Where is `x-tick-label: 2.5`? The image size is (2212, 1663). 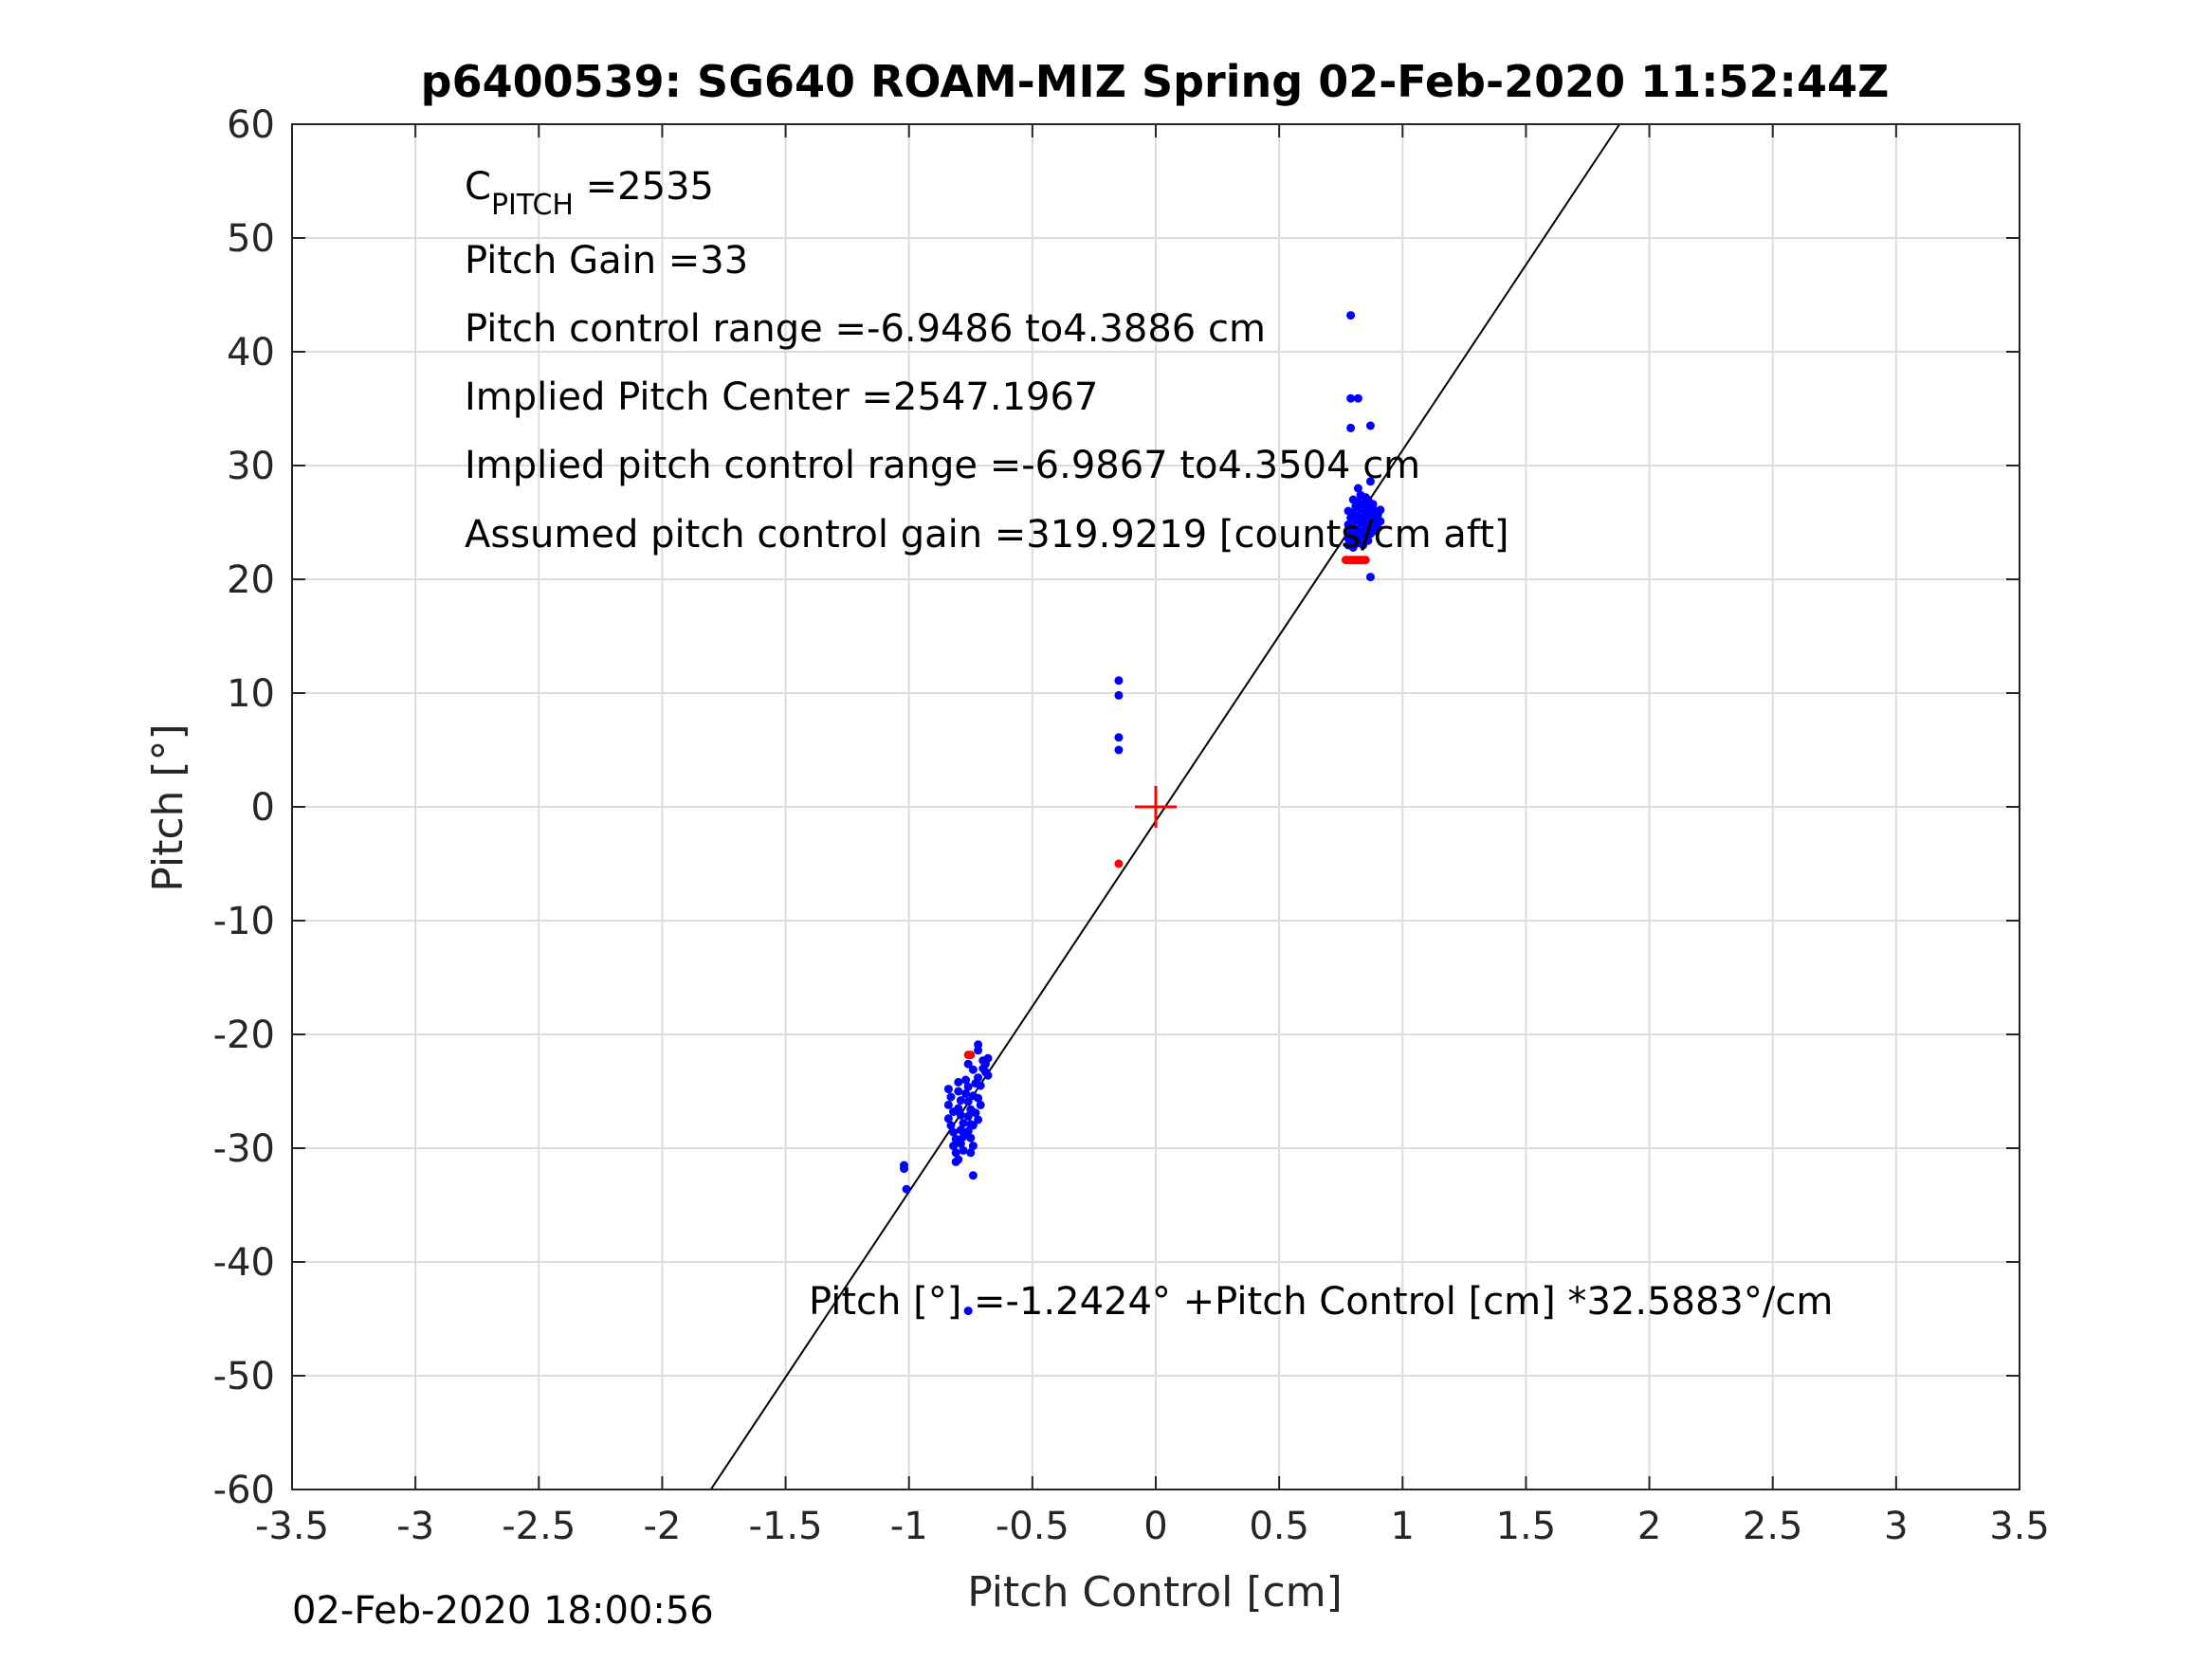 x-tick-label: 2.5 is located at coordinates (1773, 1526).